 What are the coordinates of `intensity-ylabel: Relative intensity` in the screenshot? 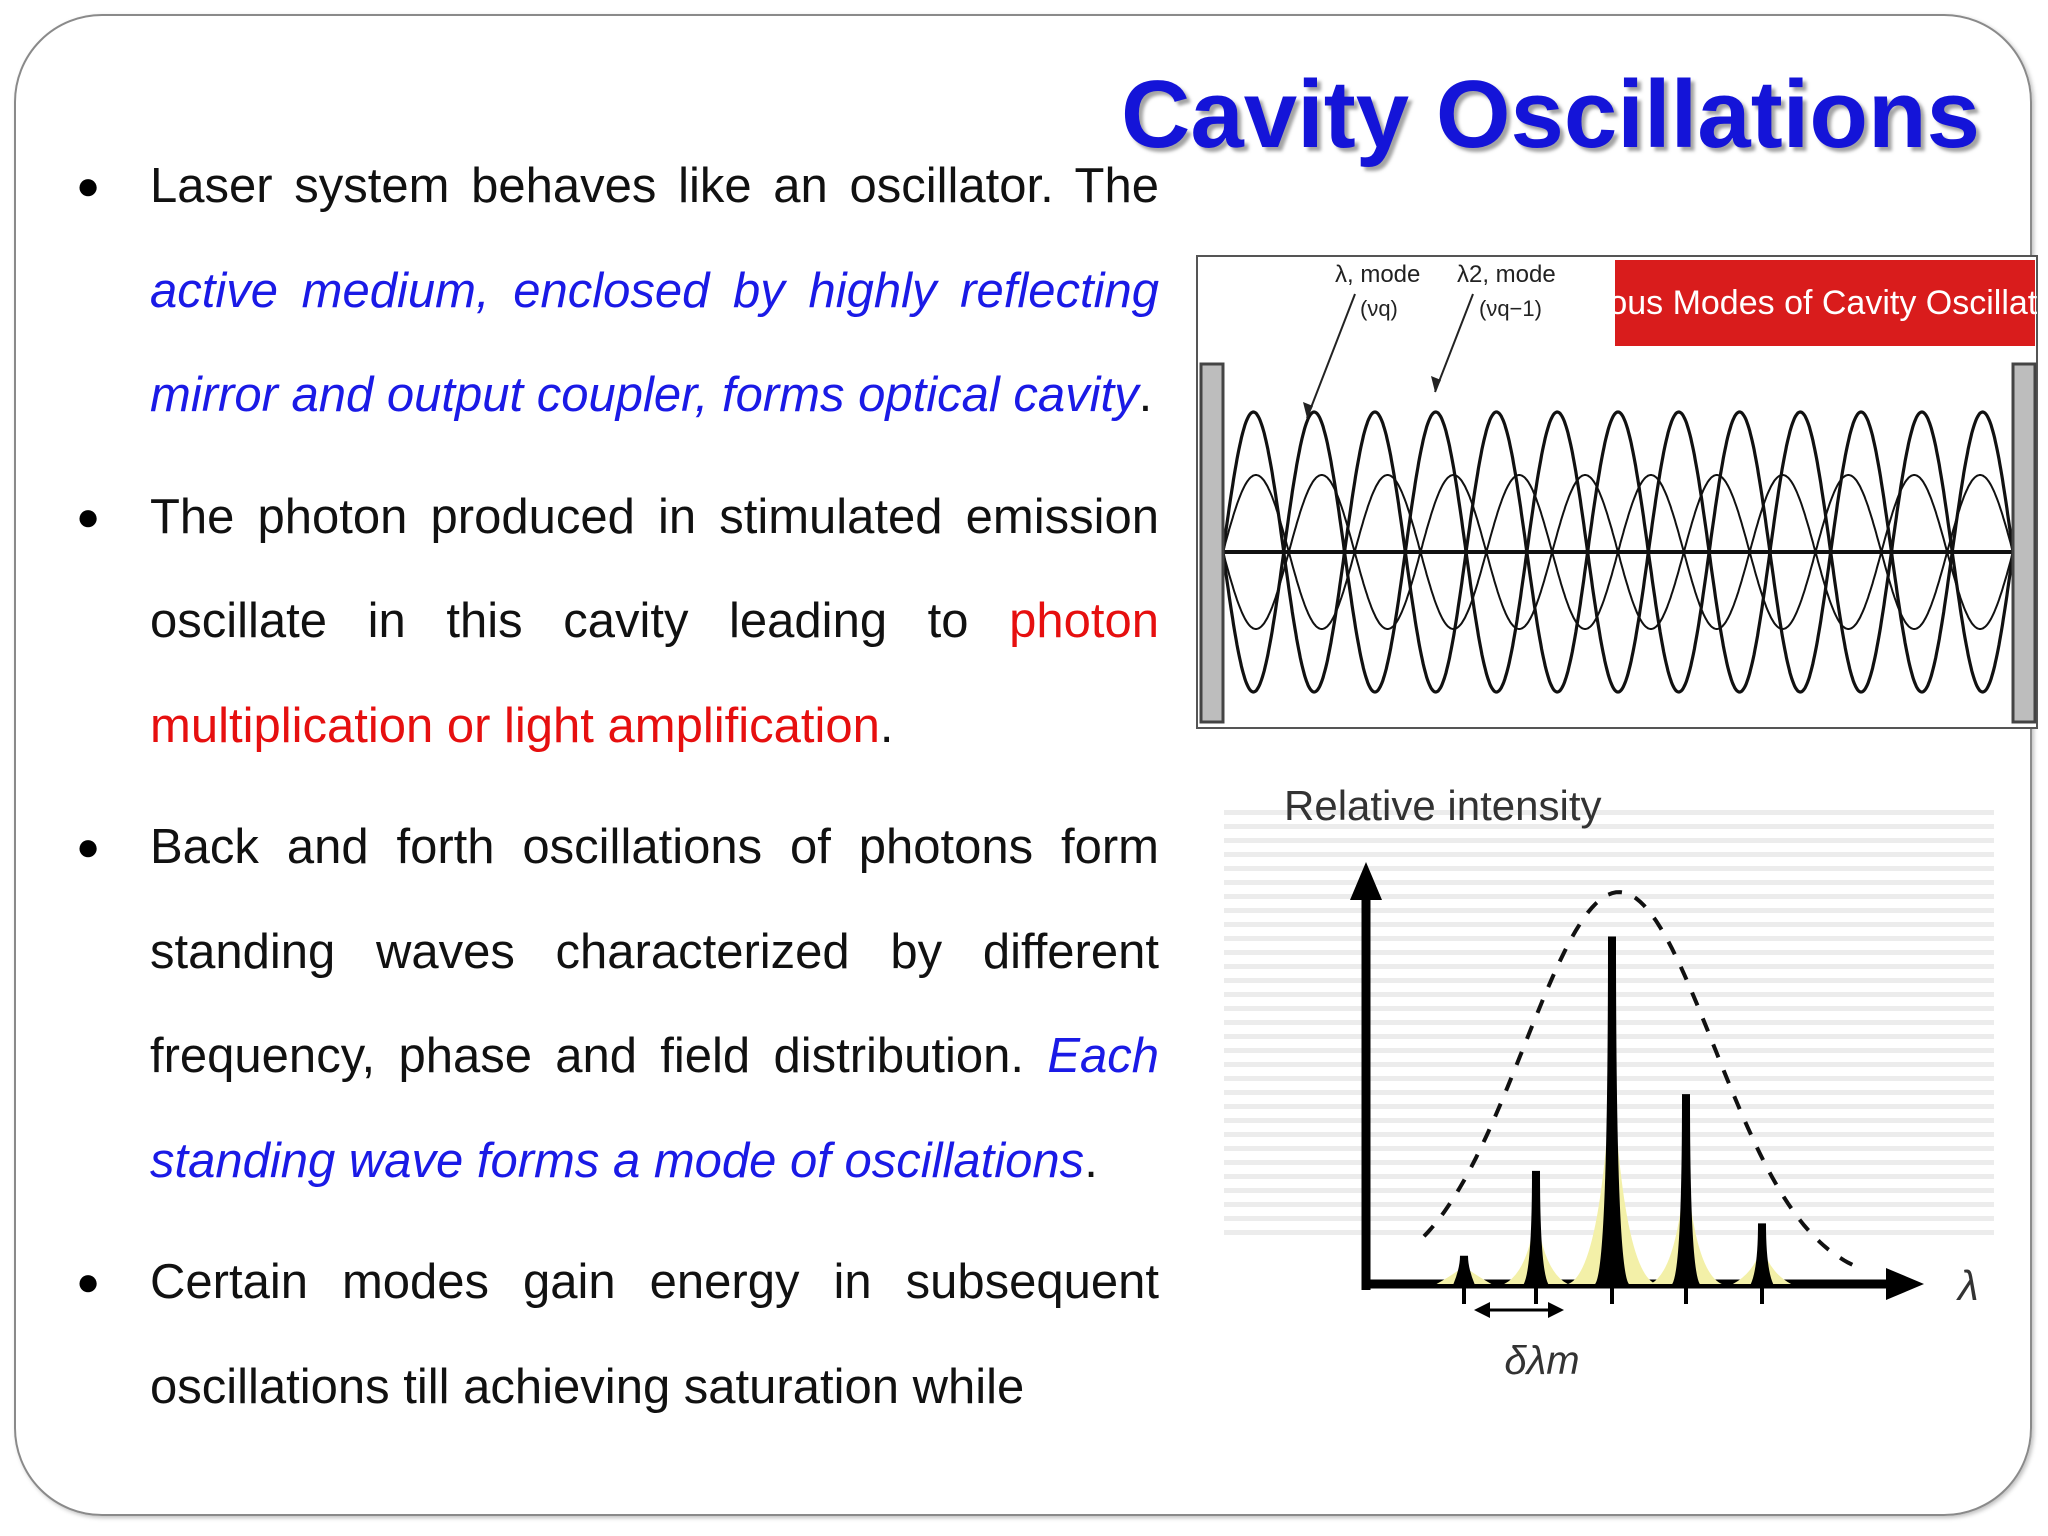 It's located at (1442, 805).